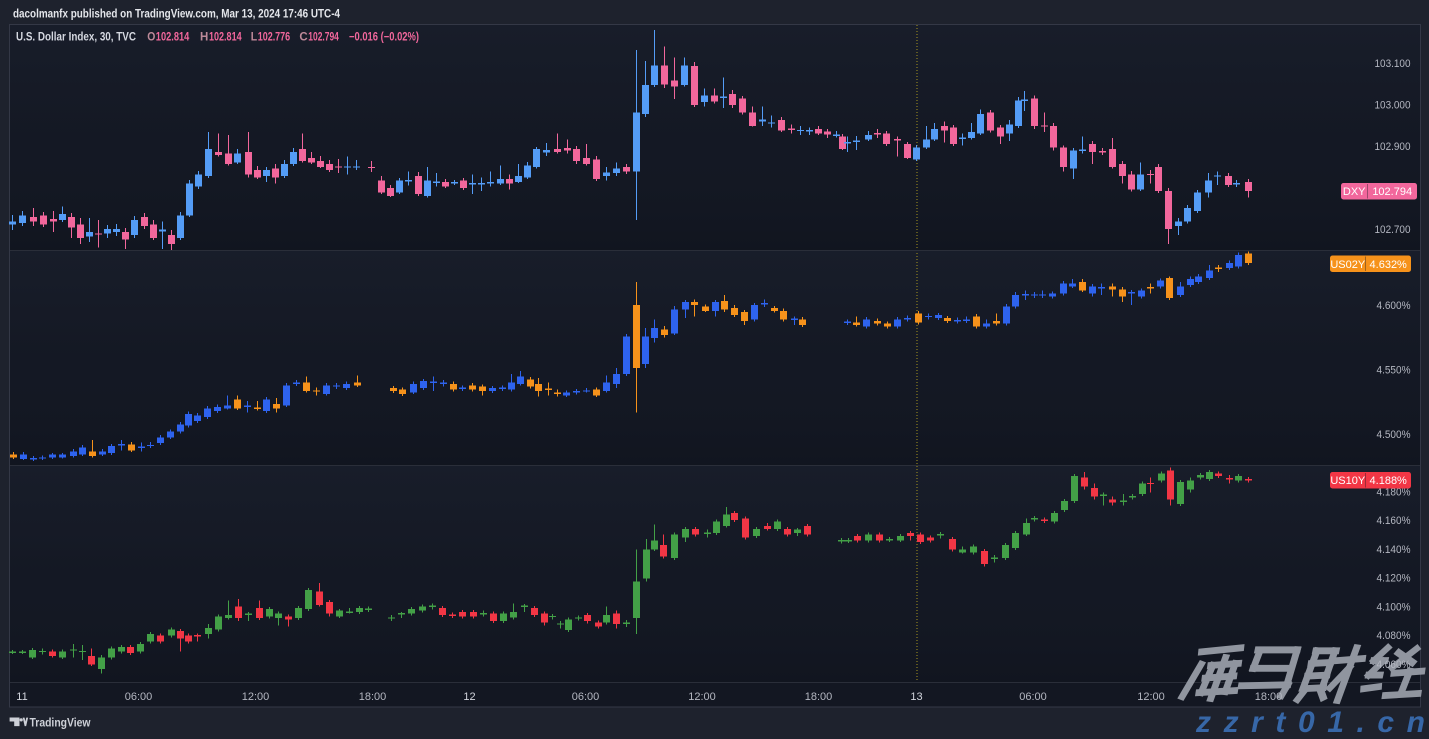  What do you see at coordinates (1394, 550) in the screenshot?
I see `svg-text: 4.140%` at bounding box center [1394, 550].